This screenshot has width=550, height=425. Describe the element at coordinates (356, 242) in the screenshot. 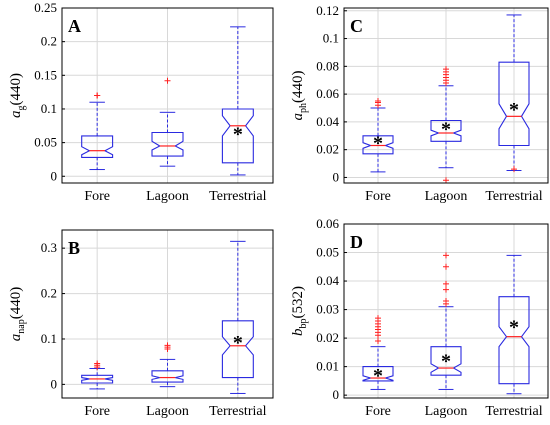

I see `panel-label: D` at that location.